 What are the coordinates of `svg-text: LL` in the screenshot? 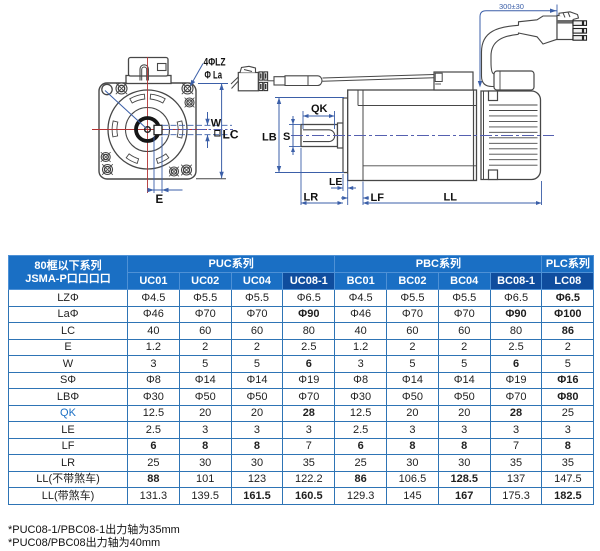 It's located at (451, 198).